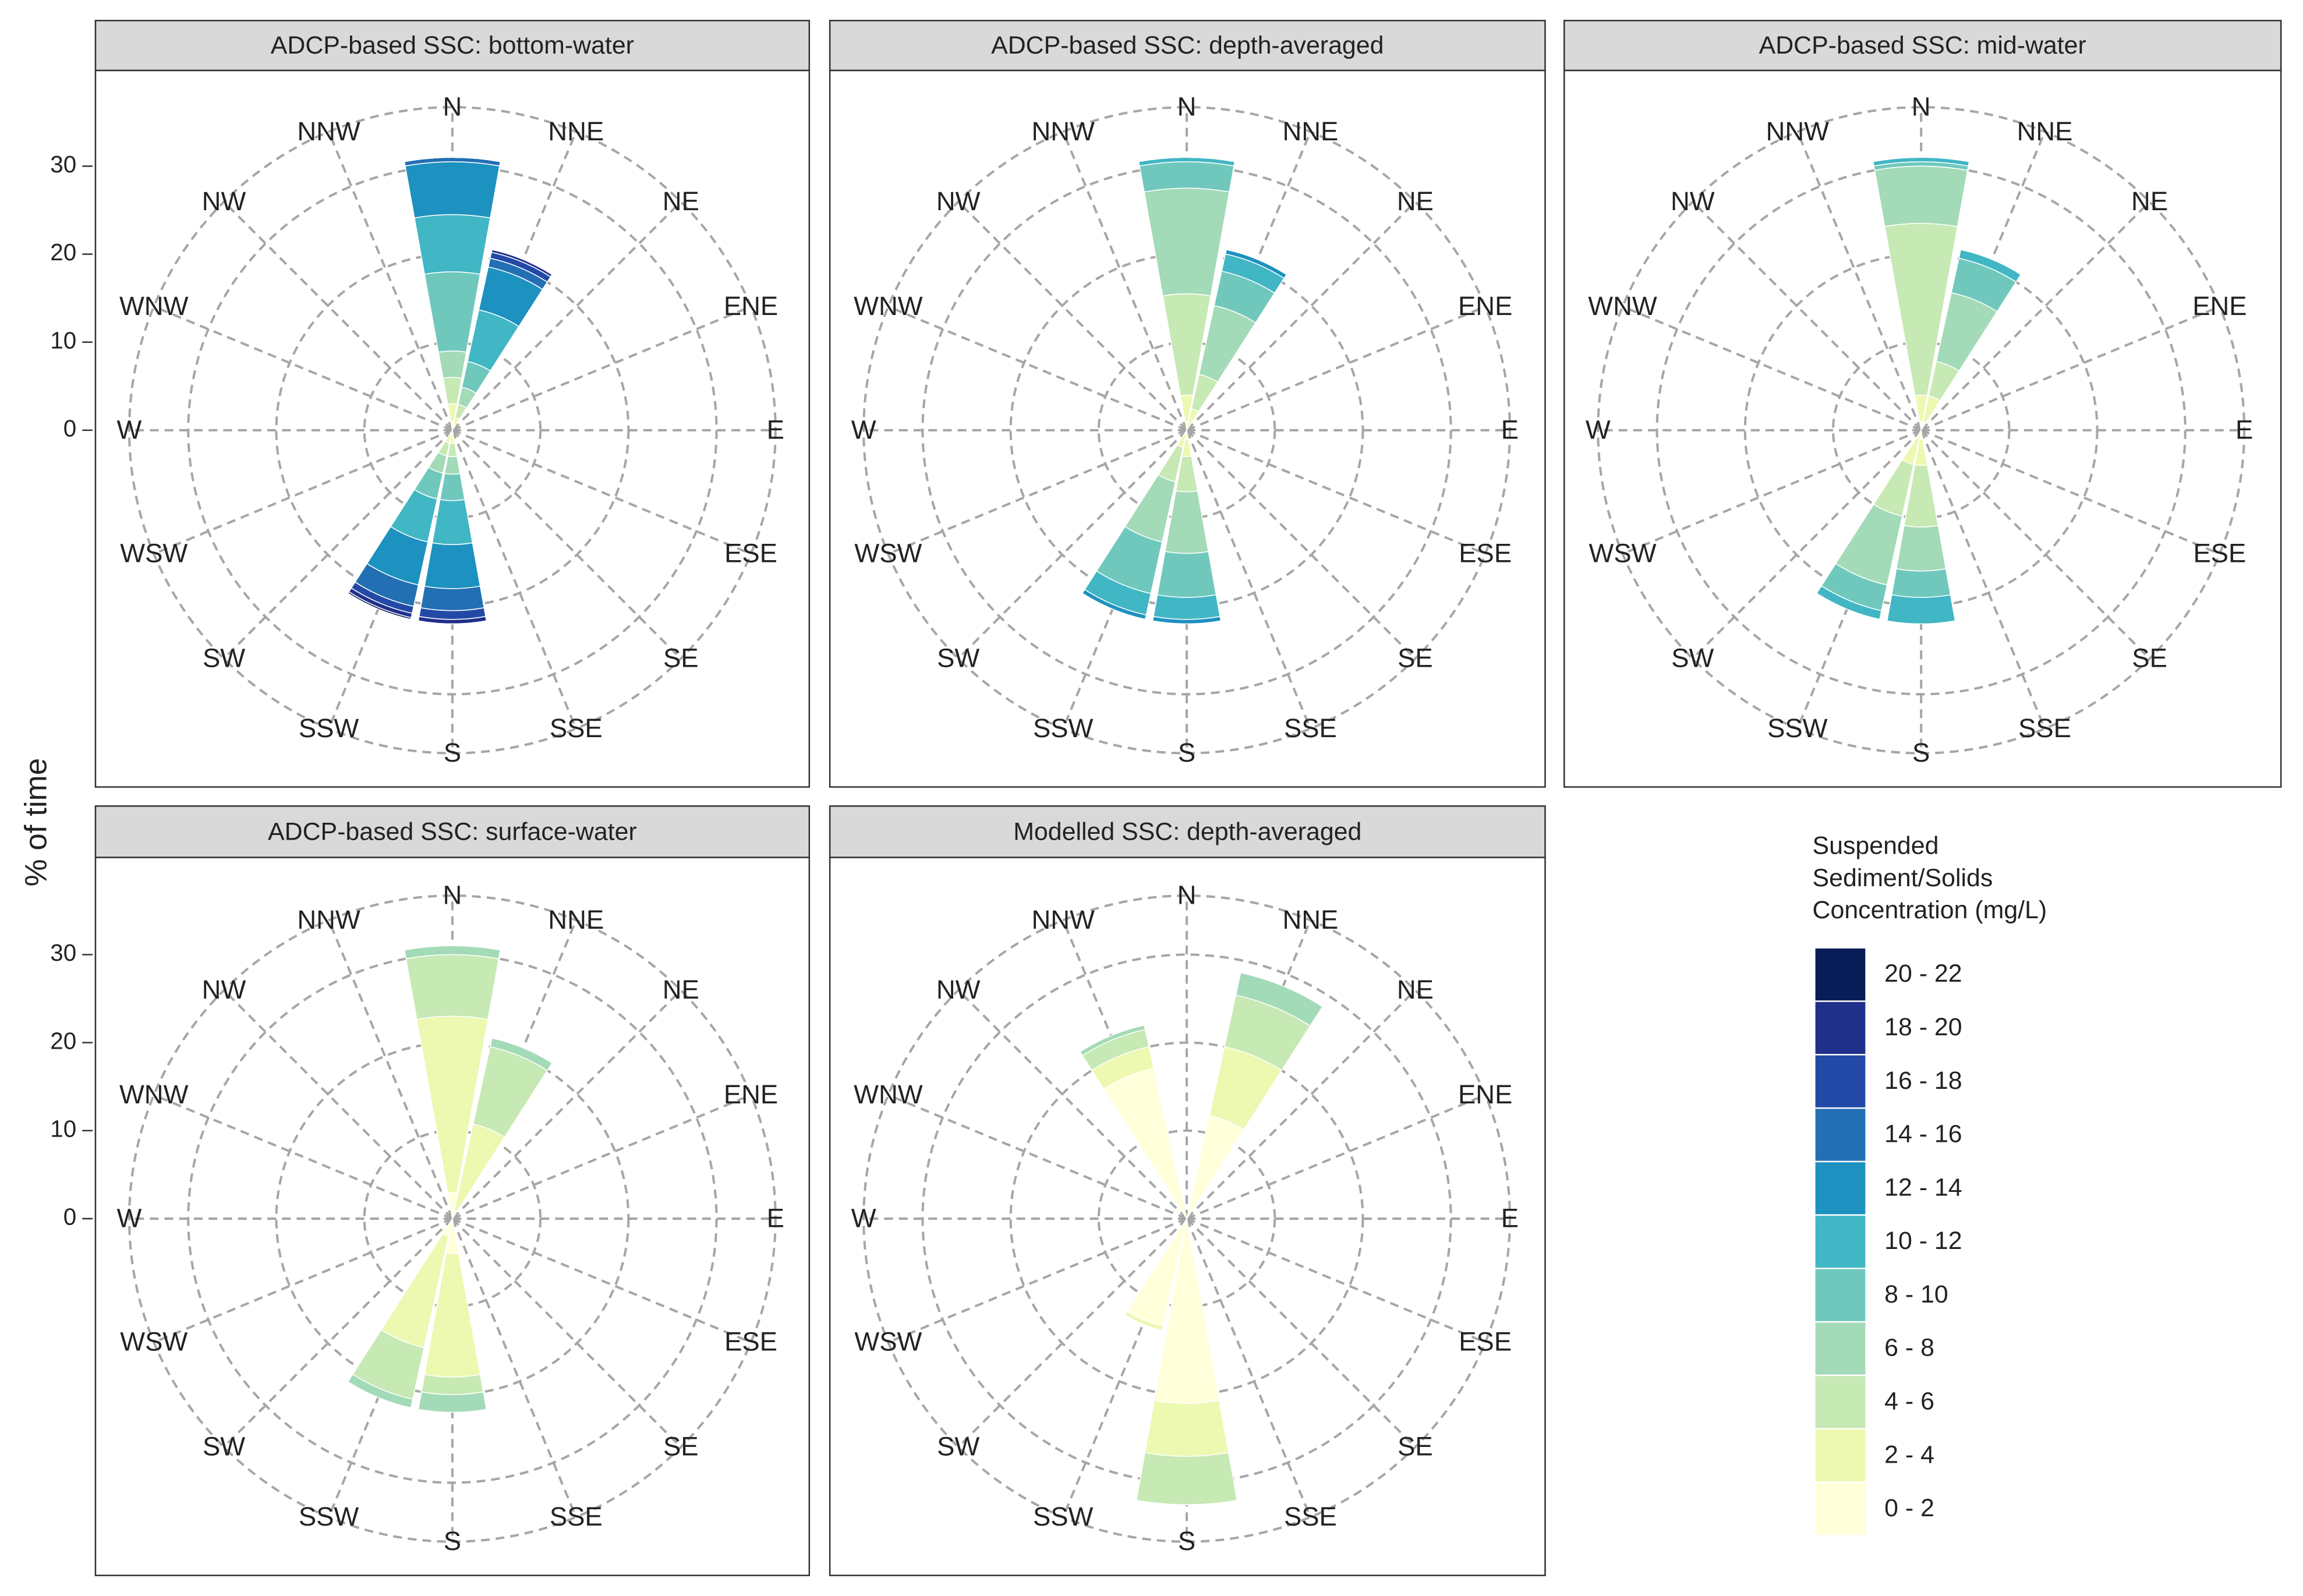 Image resolution: width=2303 pixels, height=1596 pixels. What do you see at coordinates (1923, 1134) in the screenshot?
I see `legend-label: 14 - 16` at bounding box center [1923, 1134].